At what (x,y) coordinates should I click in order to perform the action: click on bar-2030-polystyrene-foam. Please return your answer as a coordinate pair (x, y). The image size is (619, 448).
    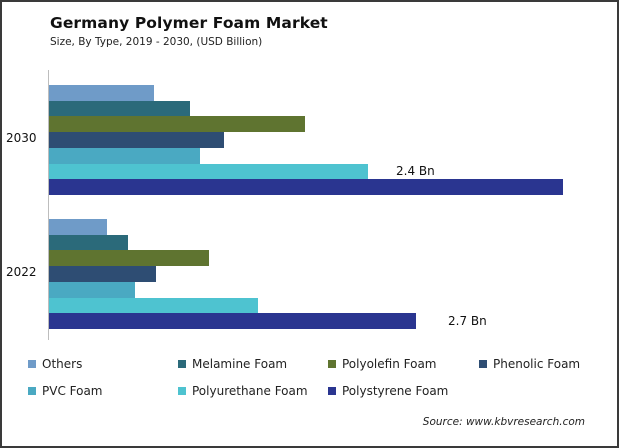
    Looking at the image, I should click on (306, 187).